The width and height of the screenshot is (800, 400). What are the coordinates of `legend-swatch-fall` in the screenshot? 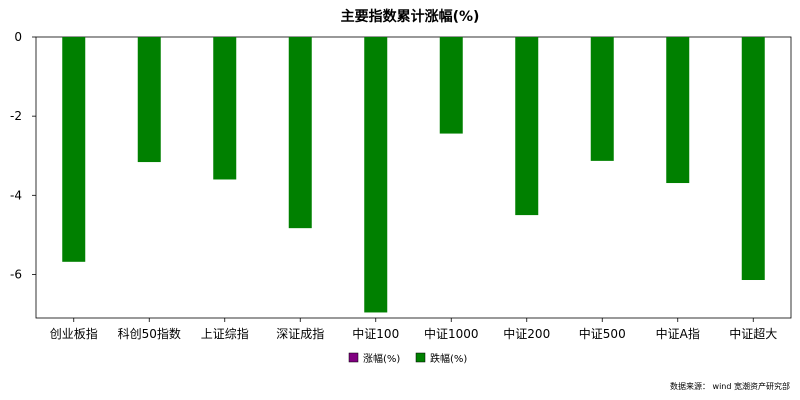 It's located at (420, 357).